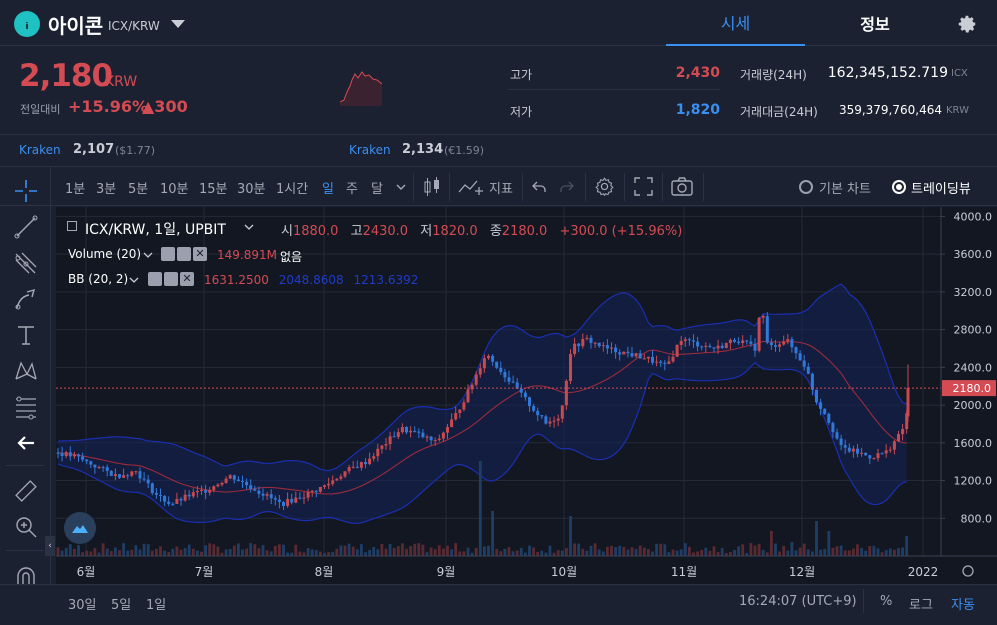 The width and height of the screenshot is (997, 625). Describe the element at coordinates (108, 106) in the screenshot. I see `change-percent: +15.96%` at that location.